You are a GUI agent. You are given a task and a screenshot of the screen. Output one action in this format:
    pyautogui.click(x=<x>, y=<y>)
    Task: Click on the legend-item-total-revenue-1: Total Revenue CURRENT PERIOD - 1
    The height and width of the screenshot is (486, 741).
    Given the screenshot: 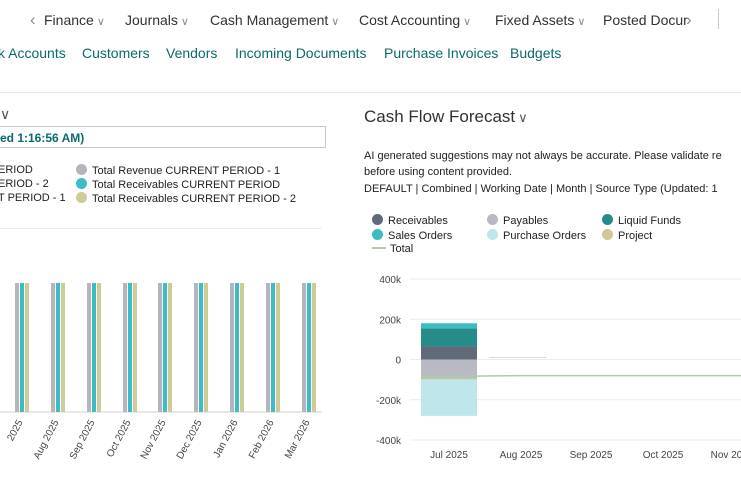 What is the action you would take?
    pyautogui.click(x=178, y=170)
    